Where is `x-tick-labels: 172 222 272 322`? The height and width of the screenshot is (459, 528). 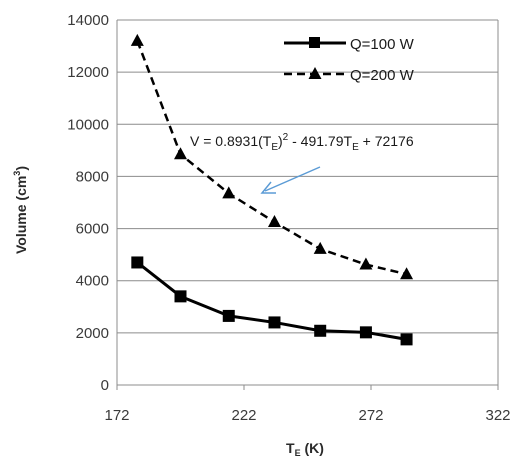 x-tick-labels: 172 222 272 322 is located at coordinates (307, 415).